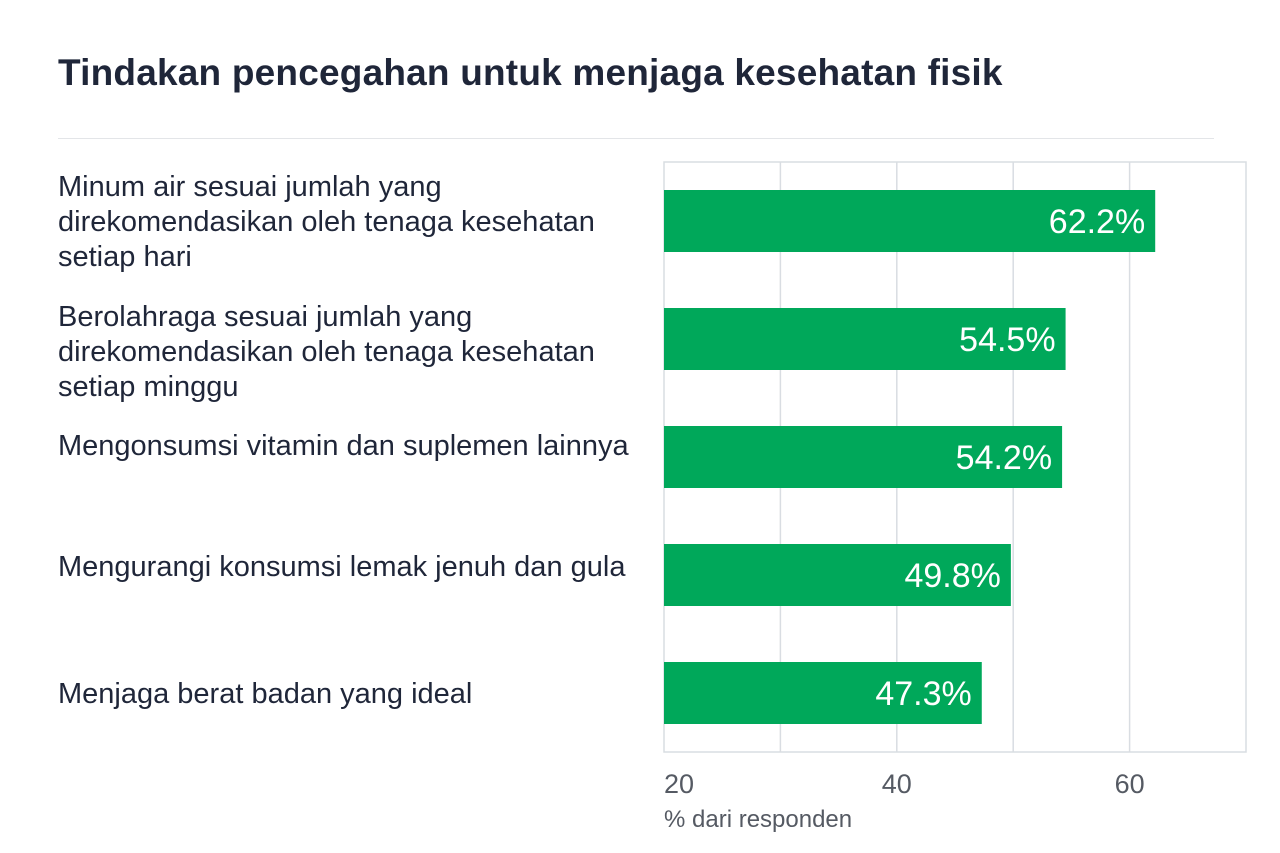 The height and width of the screenshot is (853, 1280). Describe the element at coordinates (343, 446) in the screenshot. I see `category-label: Mengonsumsi vitamin dan suplemen lainnya` at that location.